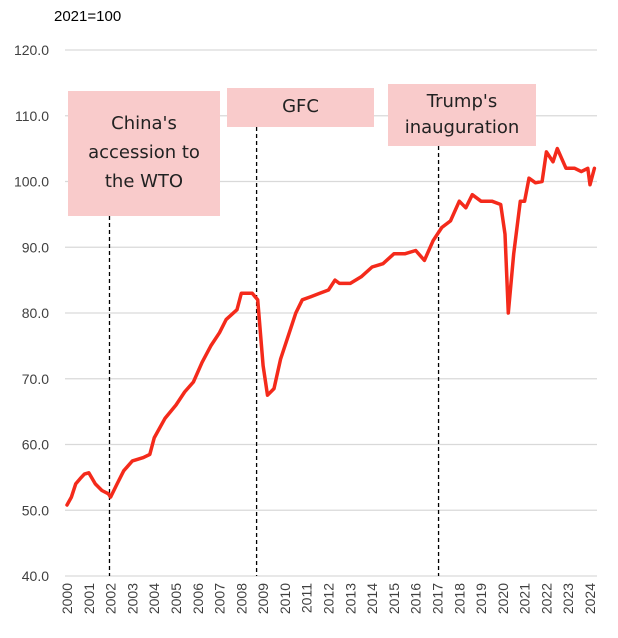 This screenshot has height=638, width=618. Describe the element at coordinates (285, 598) in the screenshot. I see `x-tick-label: 2010` at that location.